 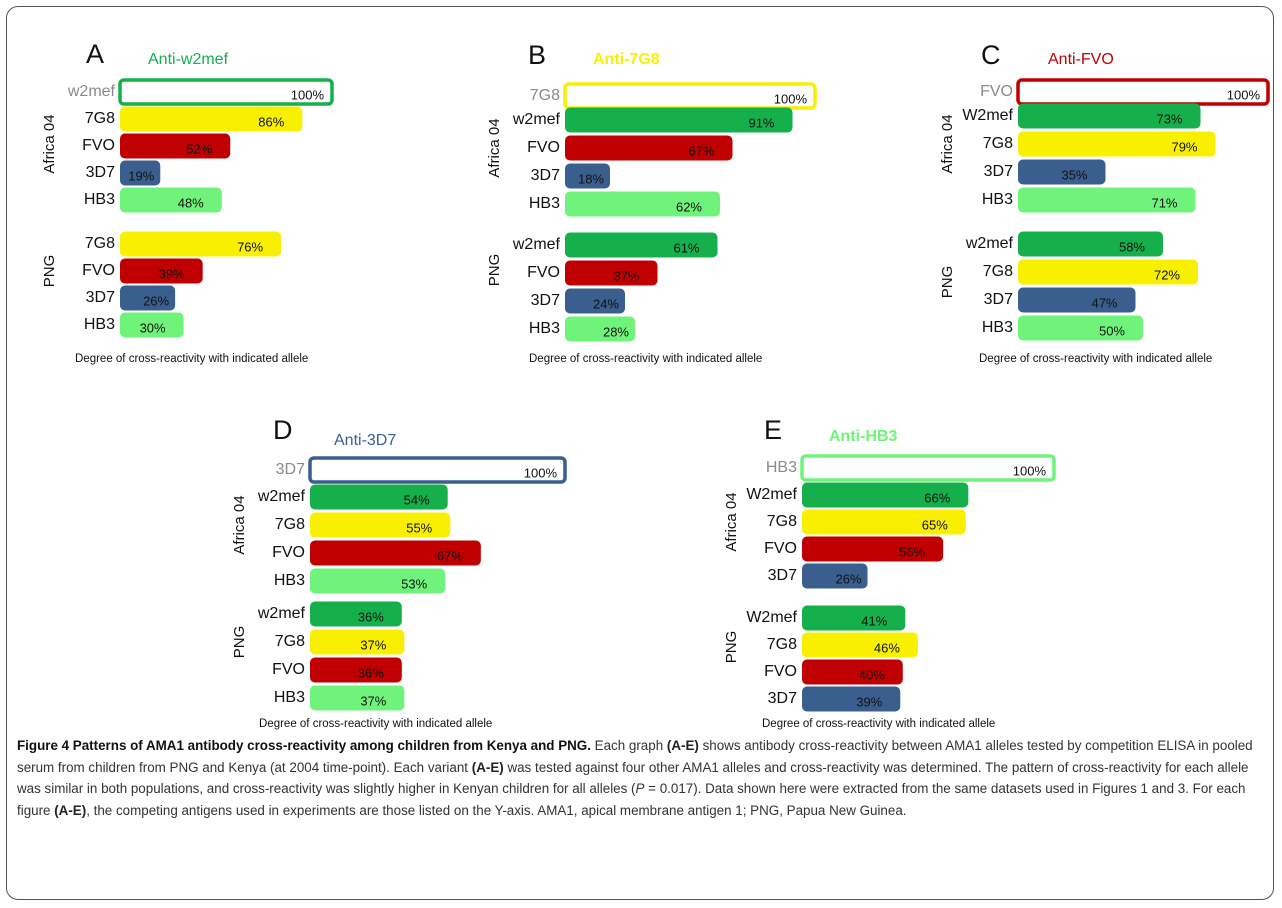 I want to click on value-label: 26%, so click(x=156, y=300).